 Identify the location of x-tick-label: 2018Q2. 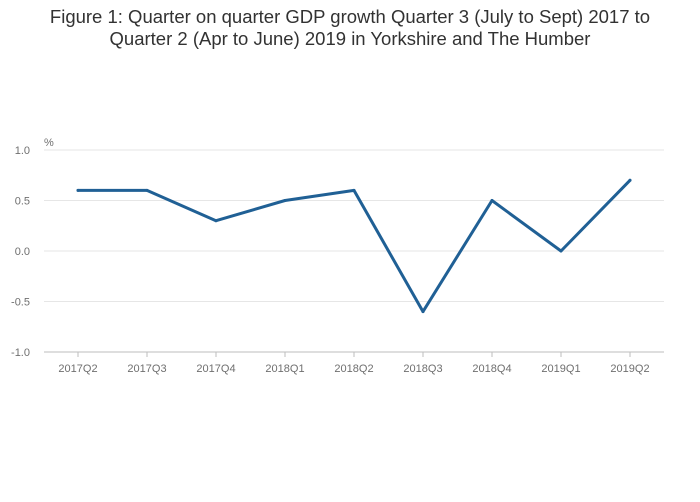
(353, 369).